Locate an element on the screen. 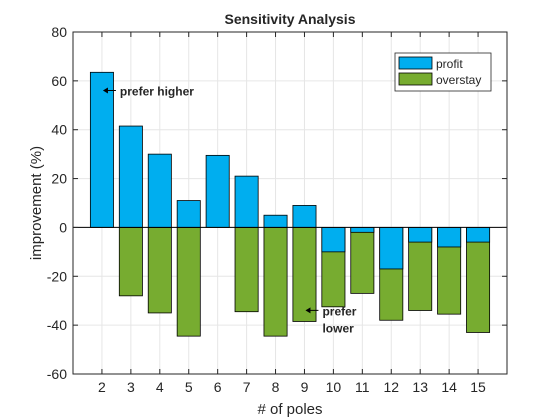  legend-swatch-overstay is located at coordinates (415, 79).